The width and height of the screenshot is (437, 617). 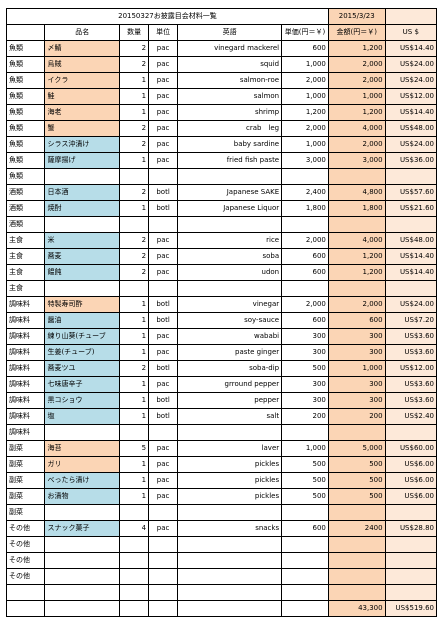 I want to click on table-row: 主食, so click(x=221, y=288).